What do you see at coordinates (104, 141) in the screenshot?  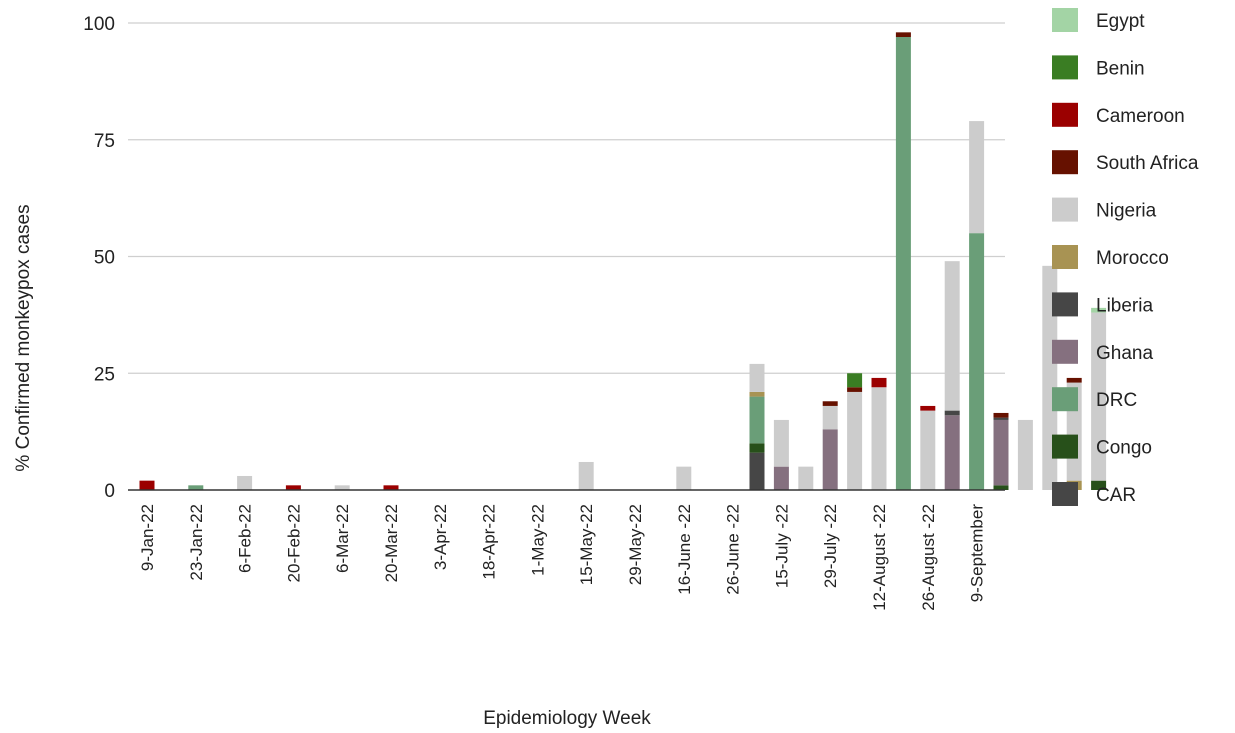 I see `y-tick-label: 75` at bounding box center [104, 141].